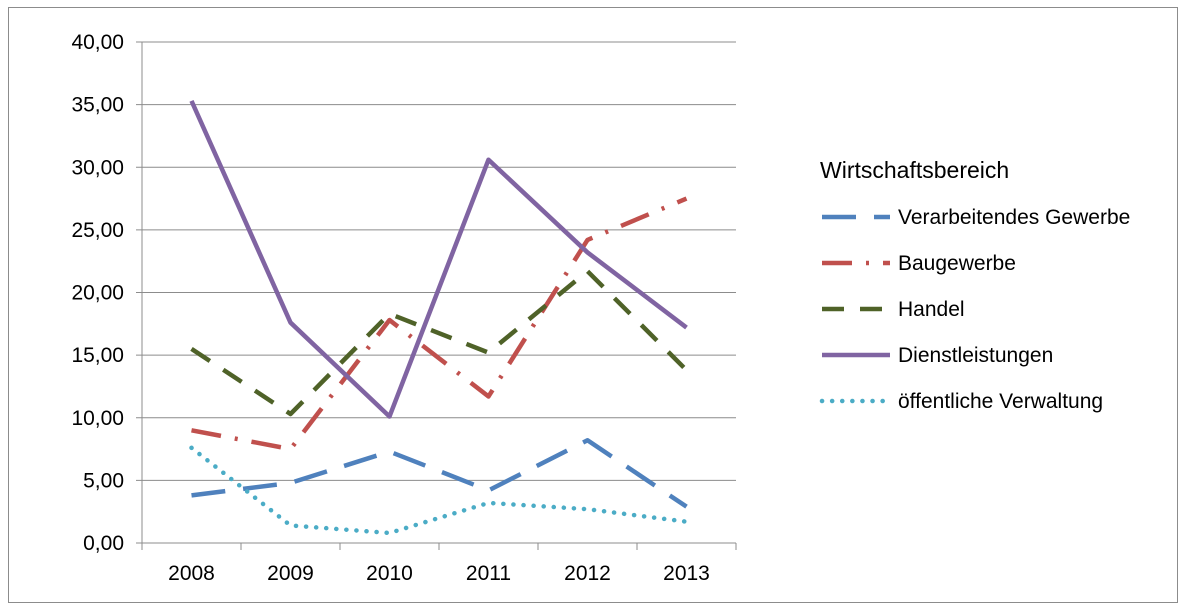 The height and width of the screenshot is (606, 1182). I want to click on legend-label: Dienstleistungen, so click(975, 355).